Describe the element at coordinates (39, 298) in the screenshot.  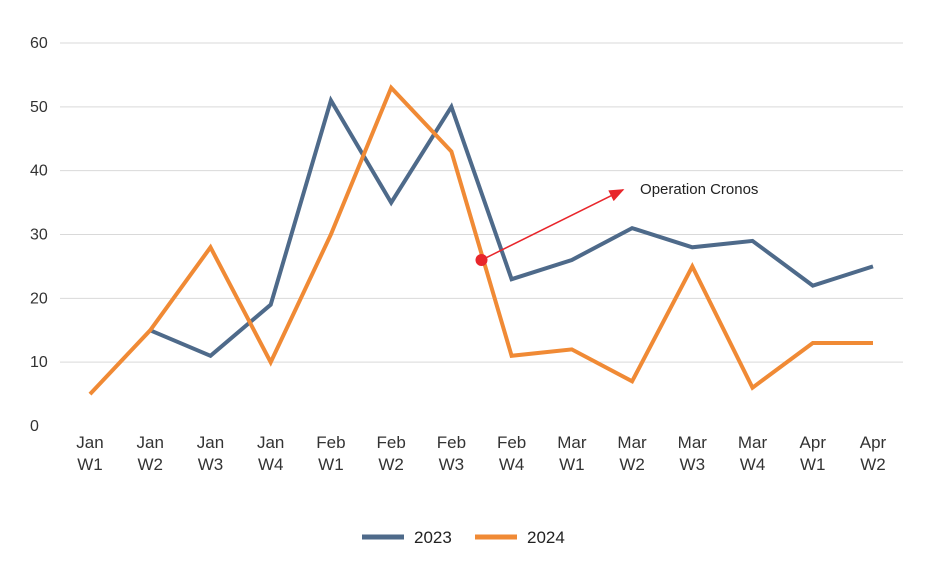
I see `y-tick-label: 20` at that location.